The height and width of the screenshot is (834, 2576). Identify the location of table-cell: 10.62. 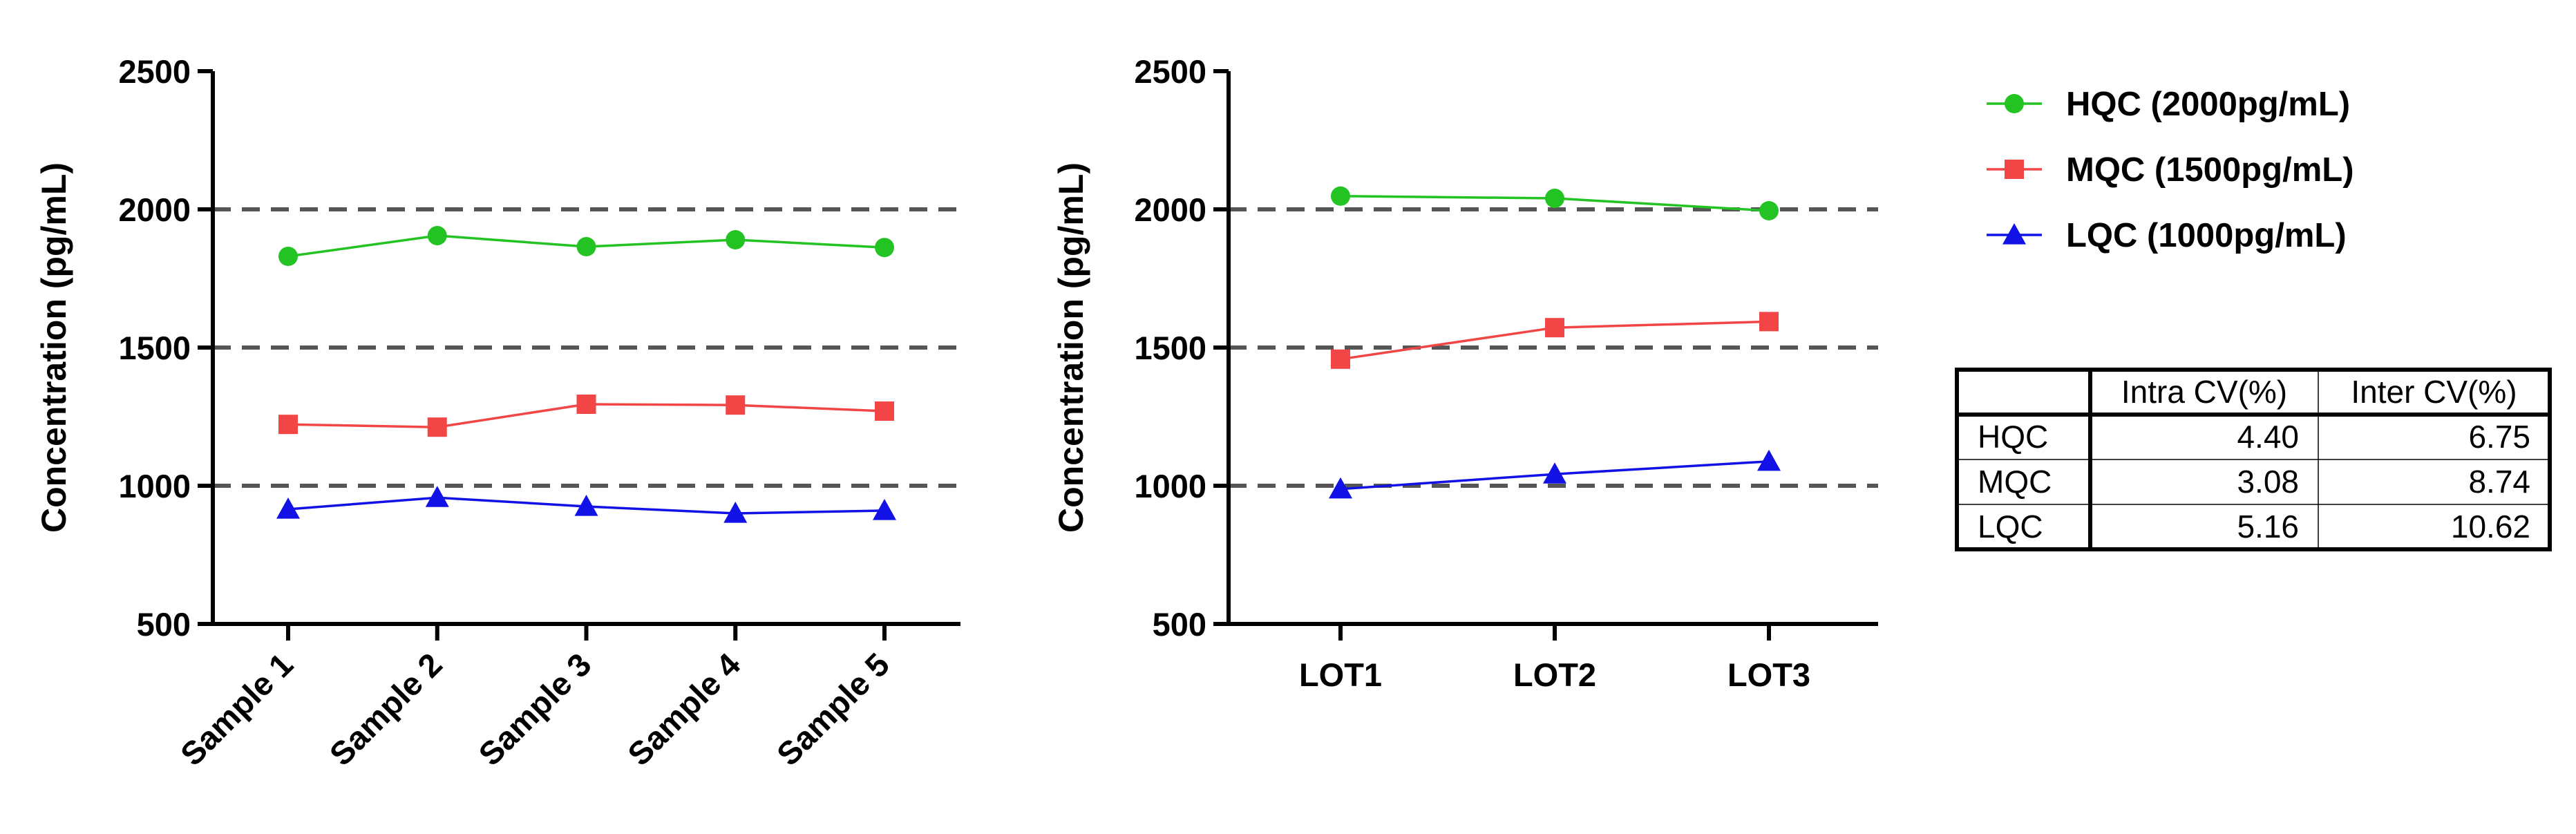
(2490, 526).